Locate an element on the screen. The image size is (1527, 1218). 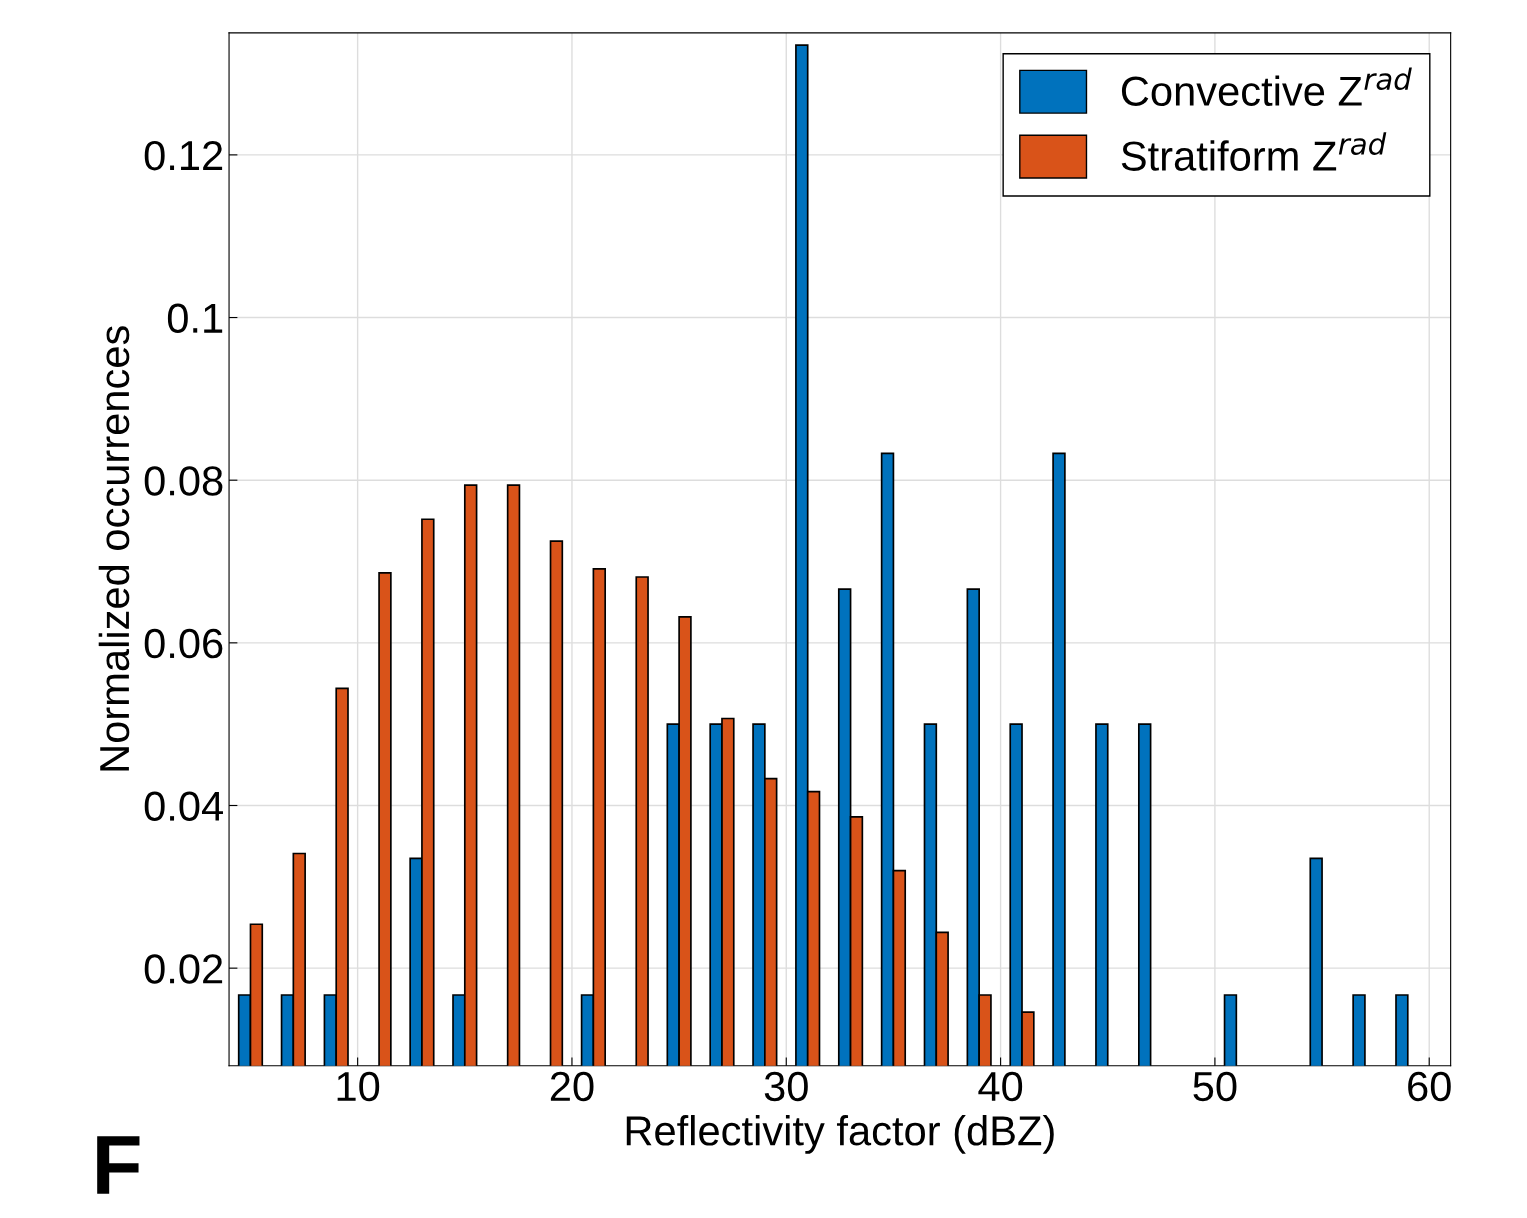
x-tick-label: 10 is located at coordinates (358, 1086).